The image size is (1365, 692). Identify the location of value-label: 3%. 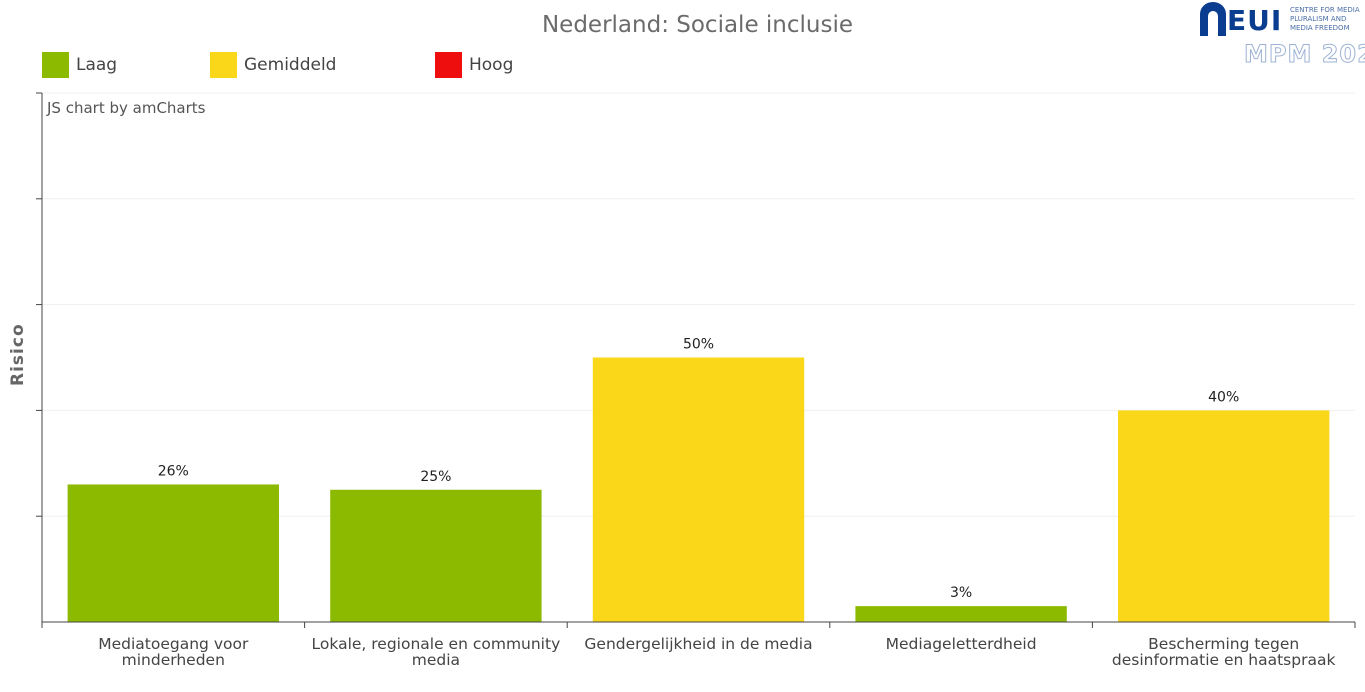
(961, 593).